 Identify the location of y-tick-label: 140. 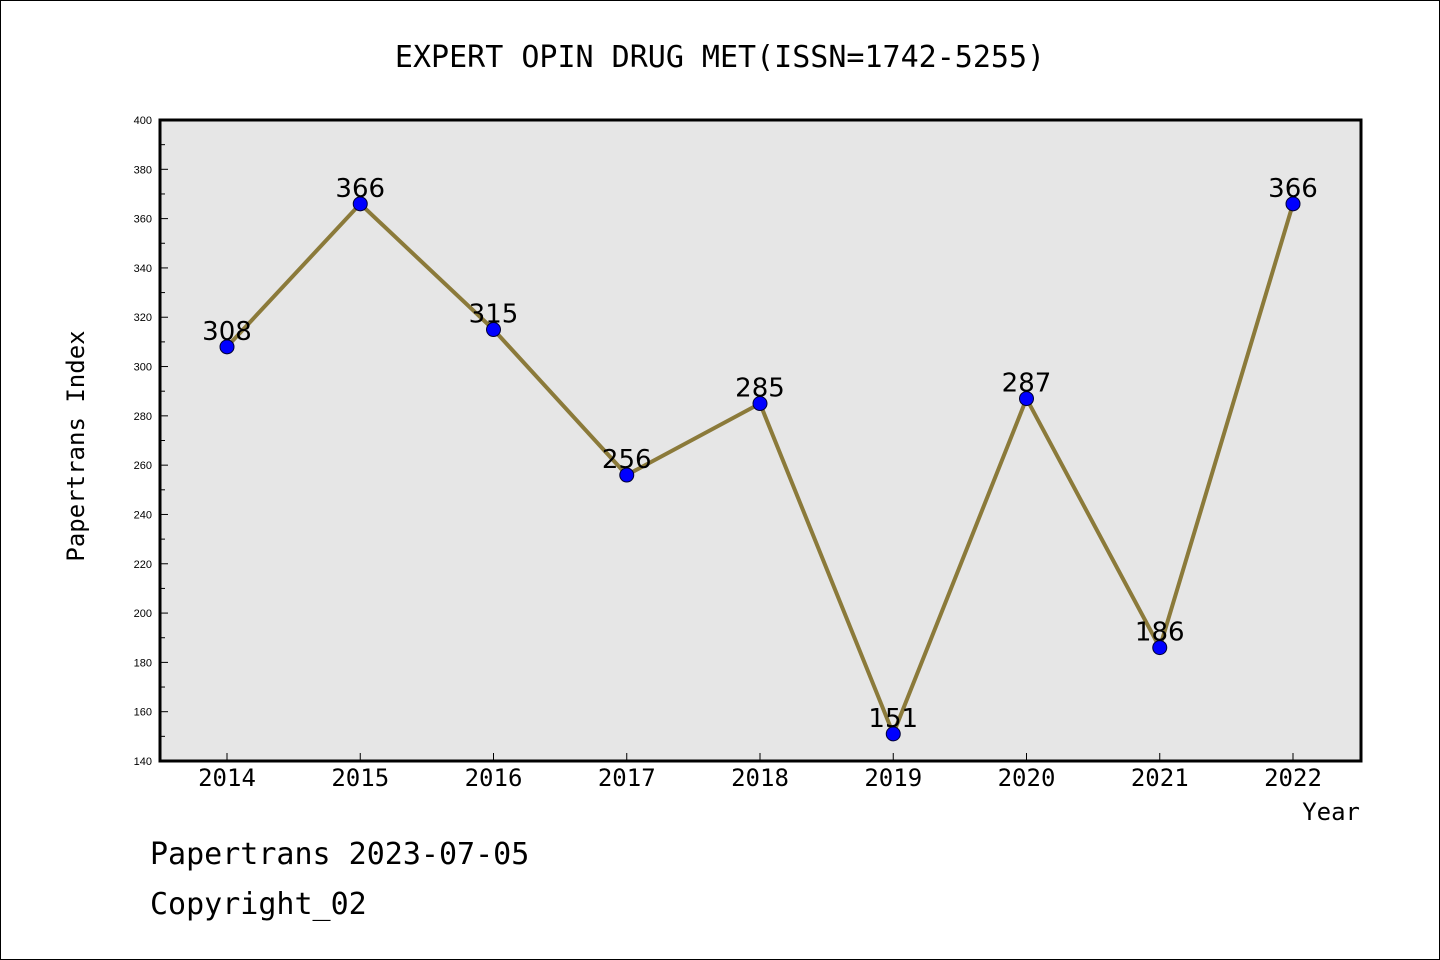
(143, 762).